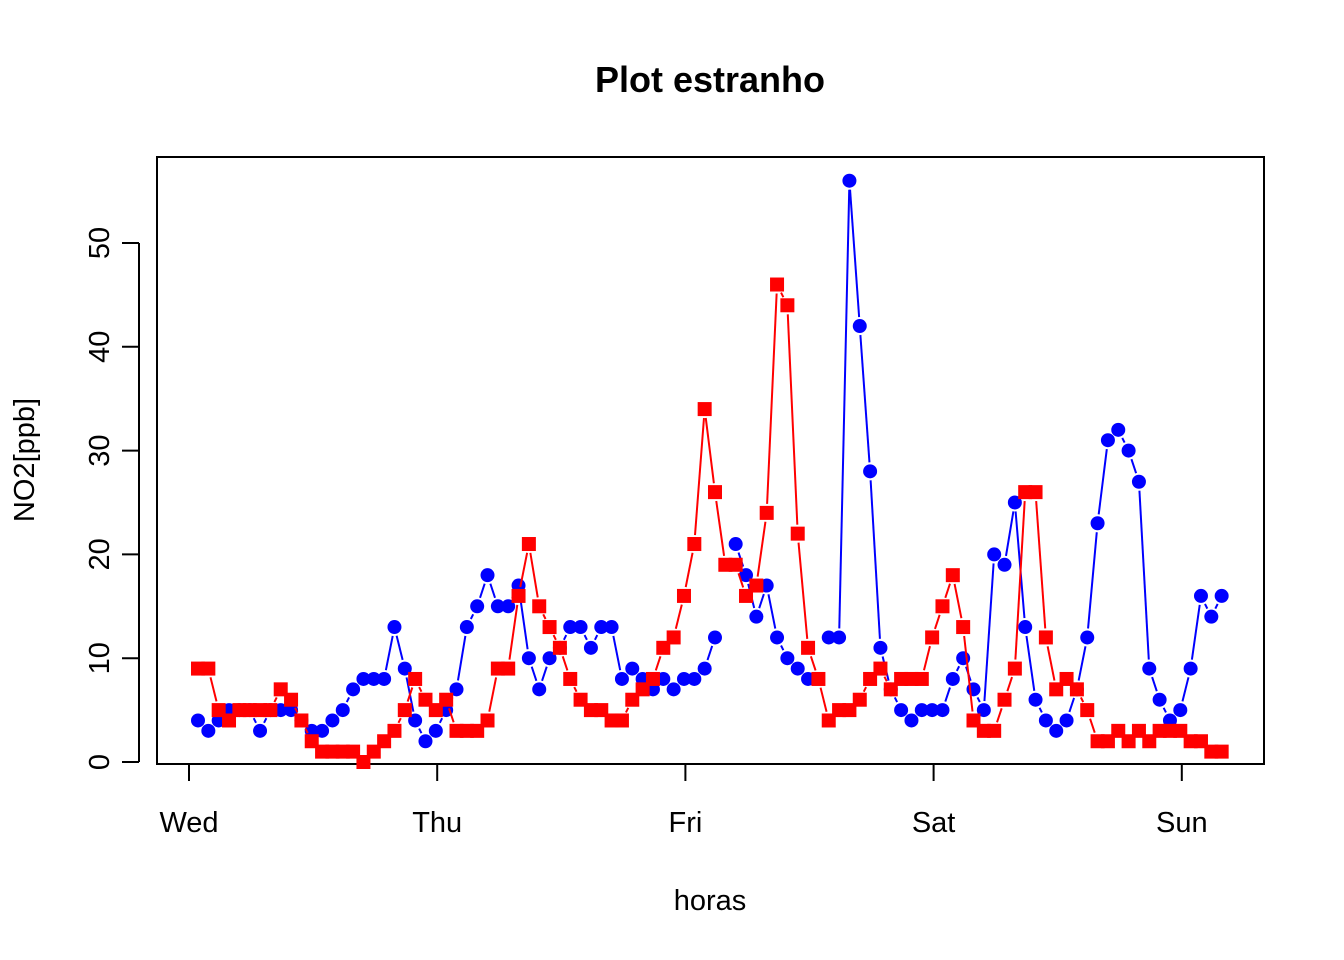  Describe the element at coordinates (100, 347) in the screenshot. I see `y-tick-label: 40` at that location.